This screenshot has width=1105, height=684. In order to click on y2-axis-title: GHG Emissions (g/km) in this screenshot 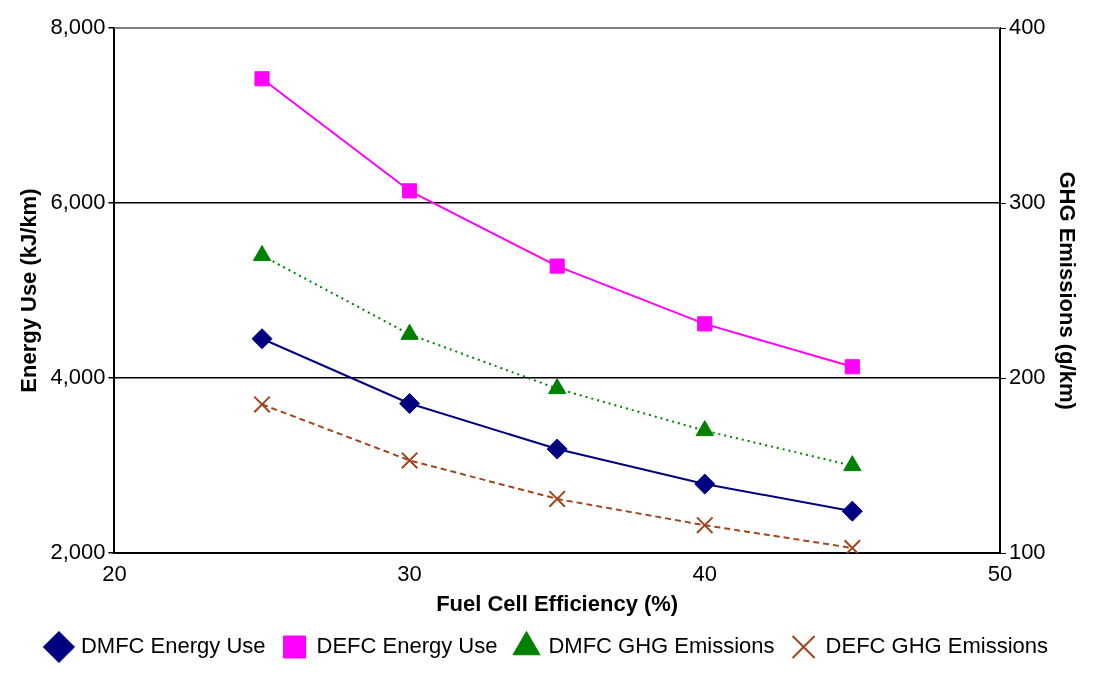, I will do `click(1067, 290)`.